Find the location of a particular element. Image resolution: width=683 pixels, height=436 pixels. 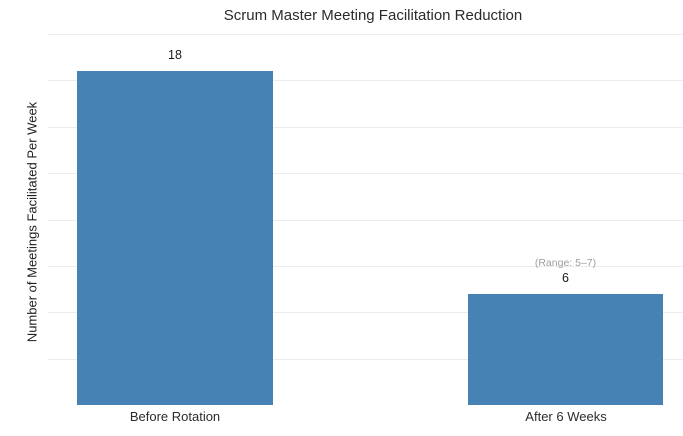

bar-value-label: 6 is located at coordinates (565, 277).